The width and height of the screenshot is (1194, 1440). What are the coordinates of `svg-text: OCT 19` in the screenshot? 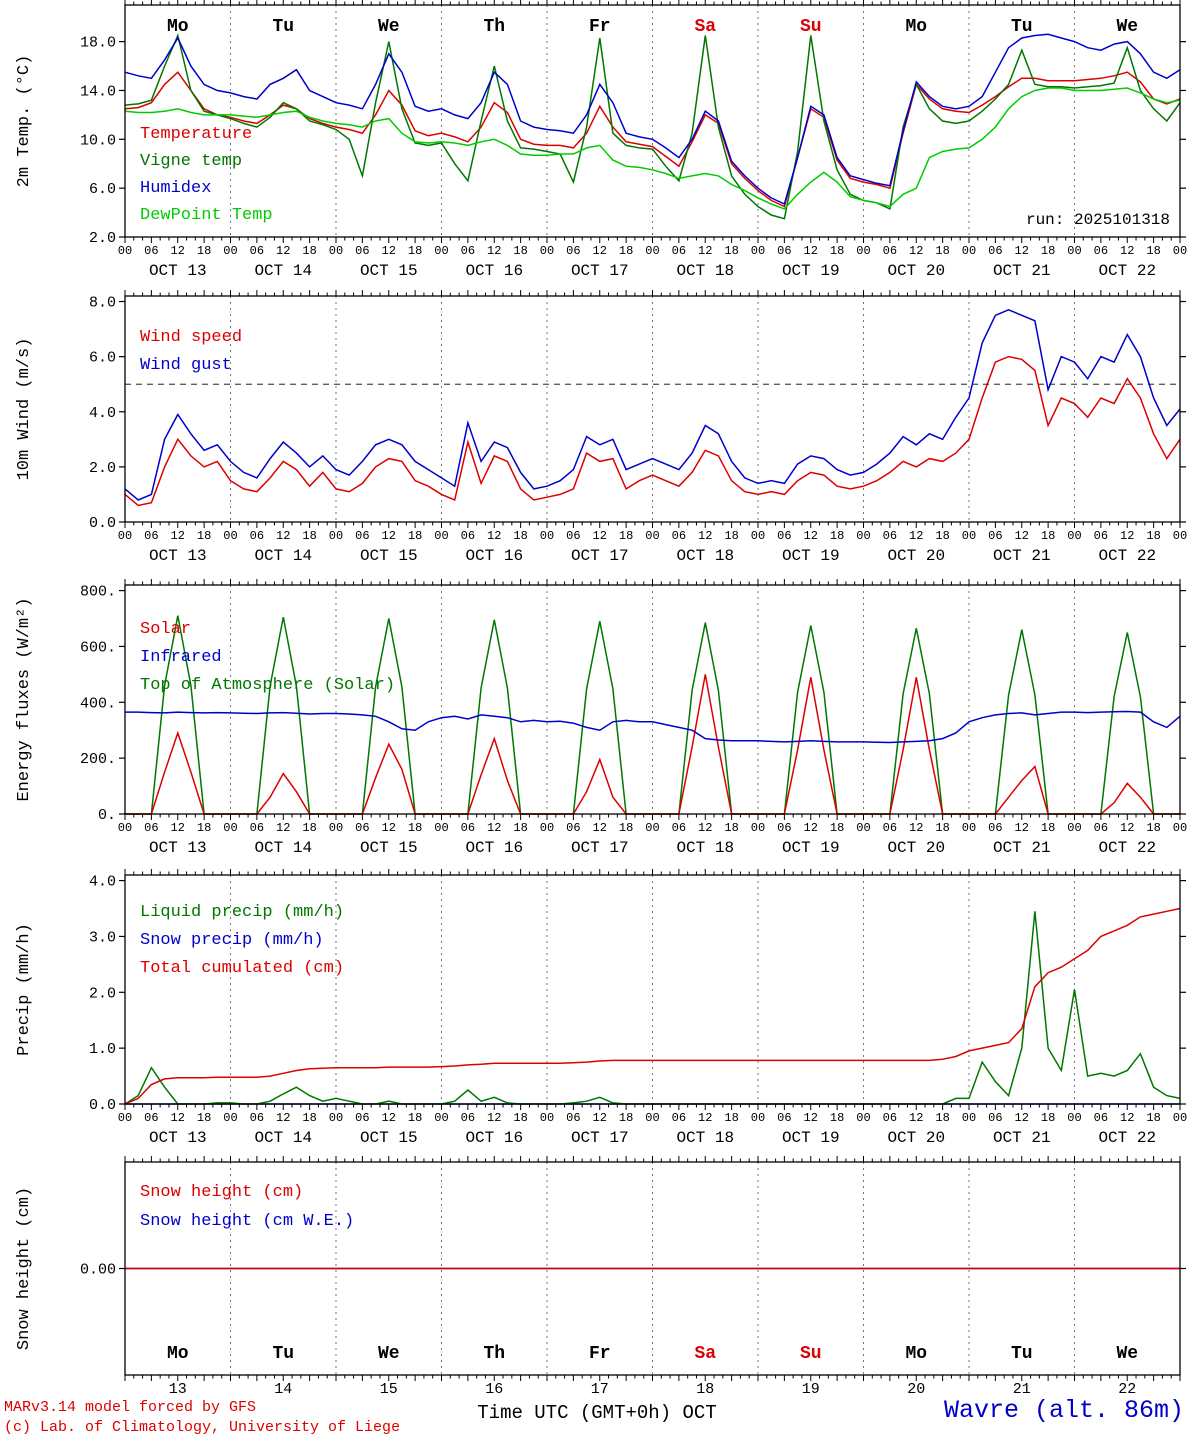 It's located at (811, 556).